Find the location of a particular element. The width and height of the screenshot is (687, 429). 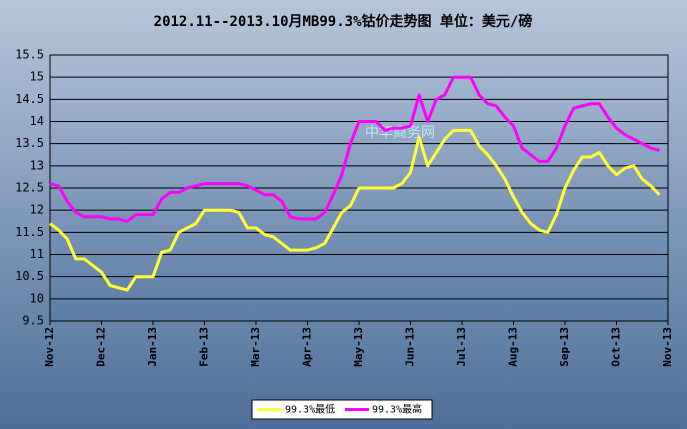

x-tick-label: Nov-12 is located at coordinates (49, 347).